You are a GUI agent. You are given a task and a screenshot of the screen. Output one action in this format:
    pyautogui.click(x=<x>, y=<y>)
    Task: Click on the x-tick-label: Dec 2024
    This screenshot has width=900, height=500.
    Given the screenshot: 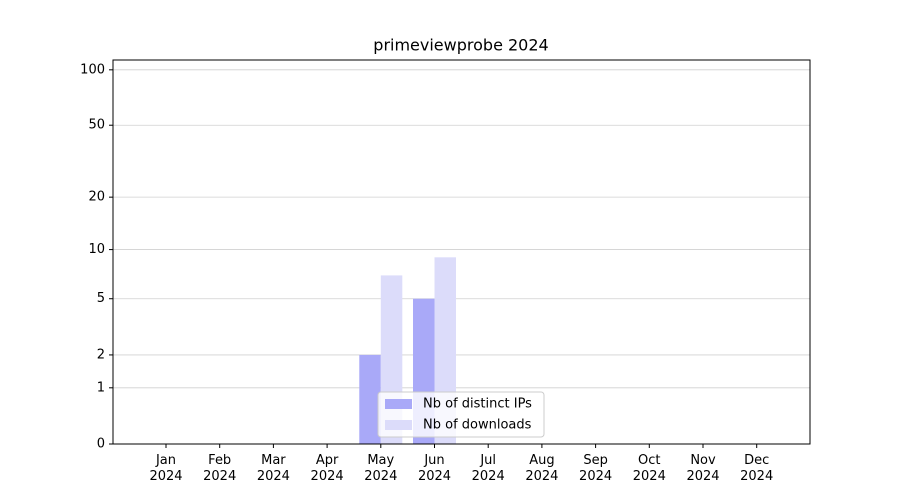 What is the action you would take?
    pyautogui.click(x=757, y=468)
    